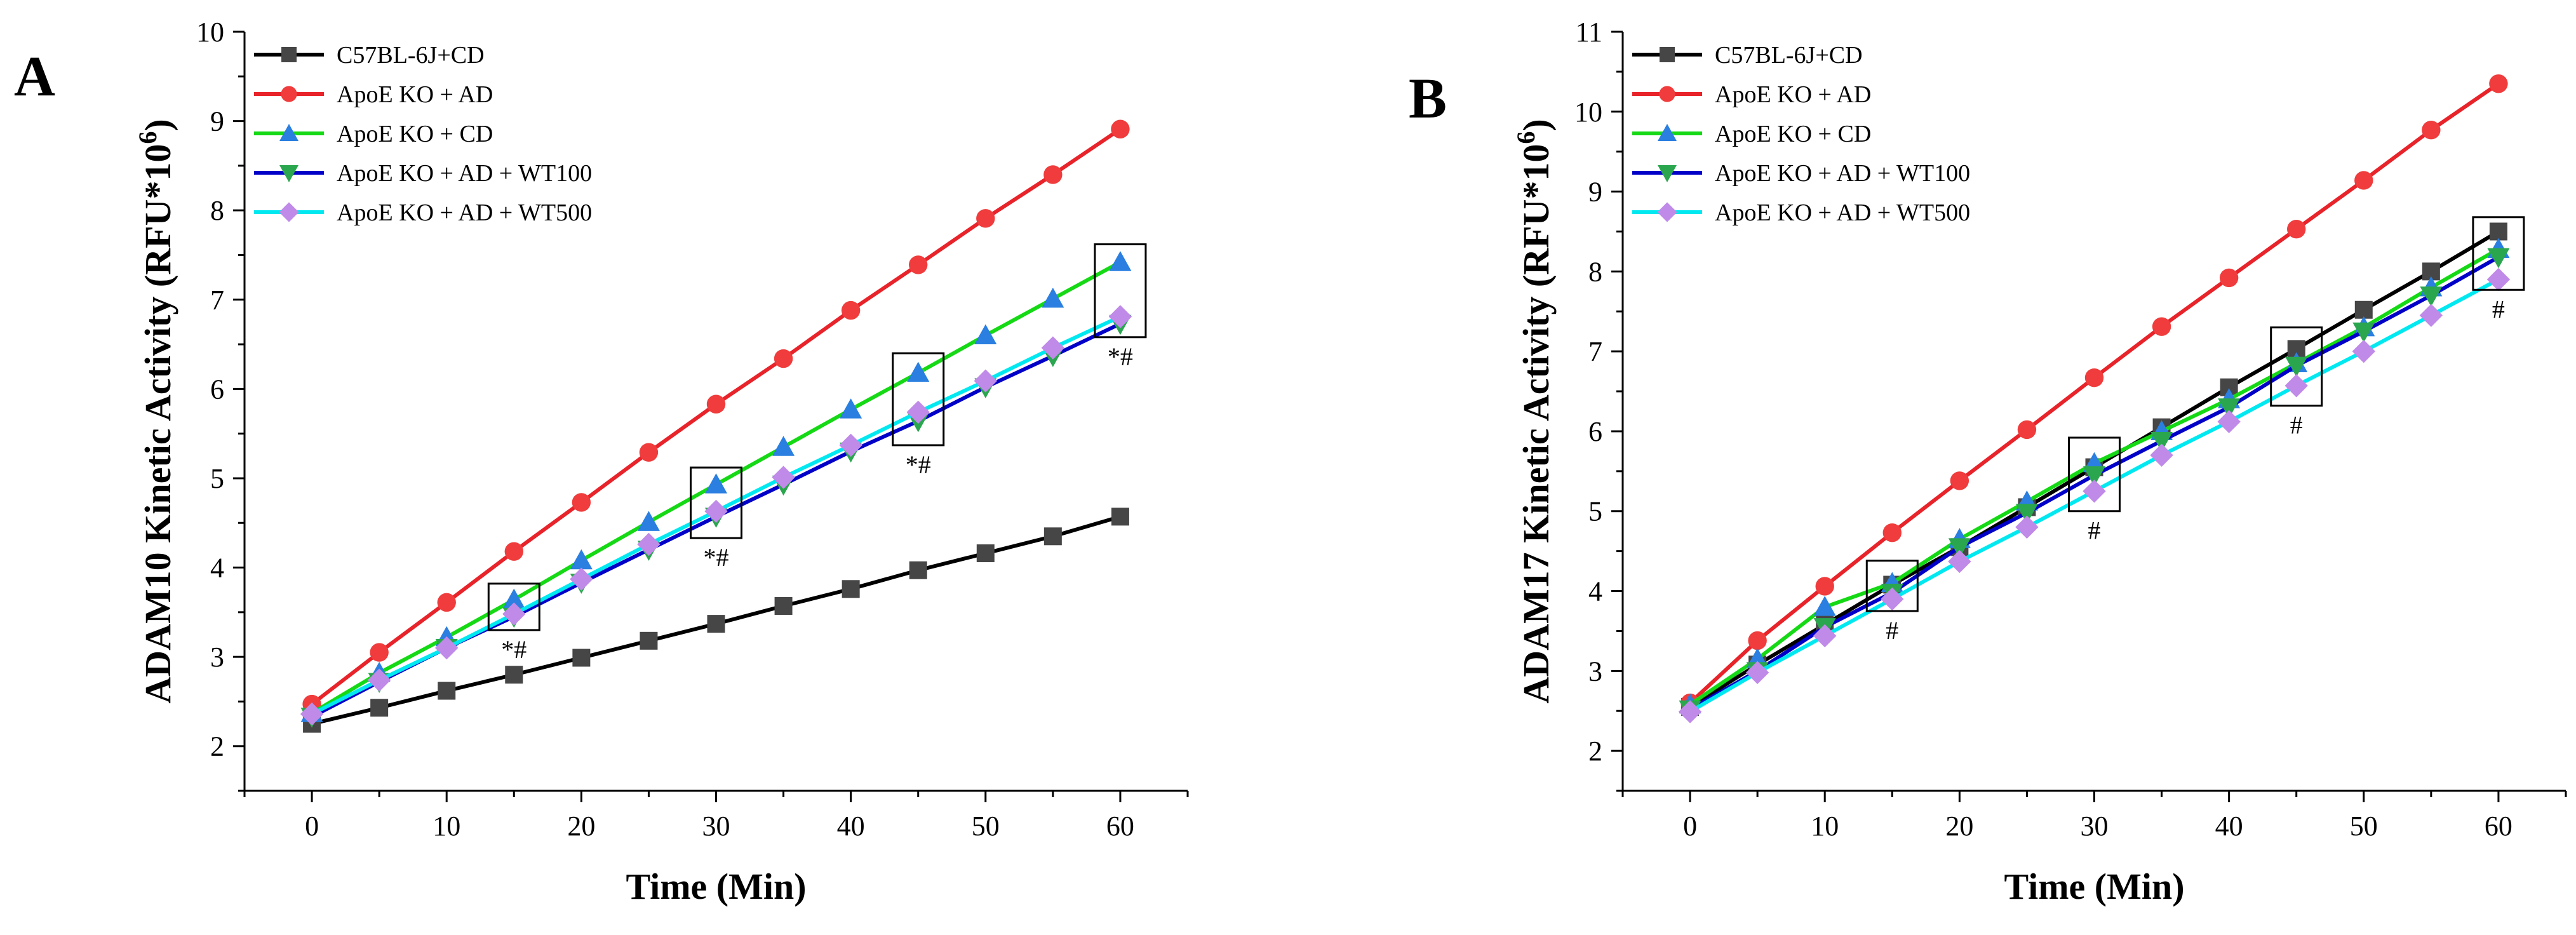 Image resolution: width=2576 pixels, height=935 pixels. What do you see at coordinates (446, 826) in the screenshot?
I see `x-tick-label: 10` at bounding box center [446, 826].